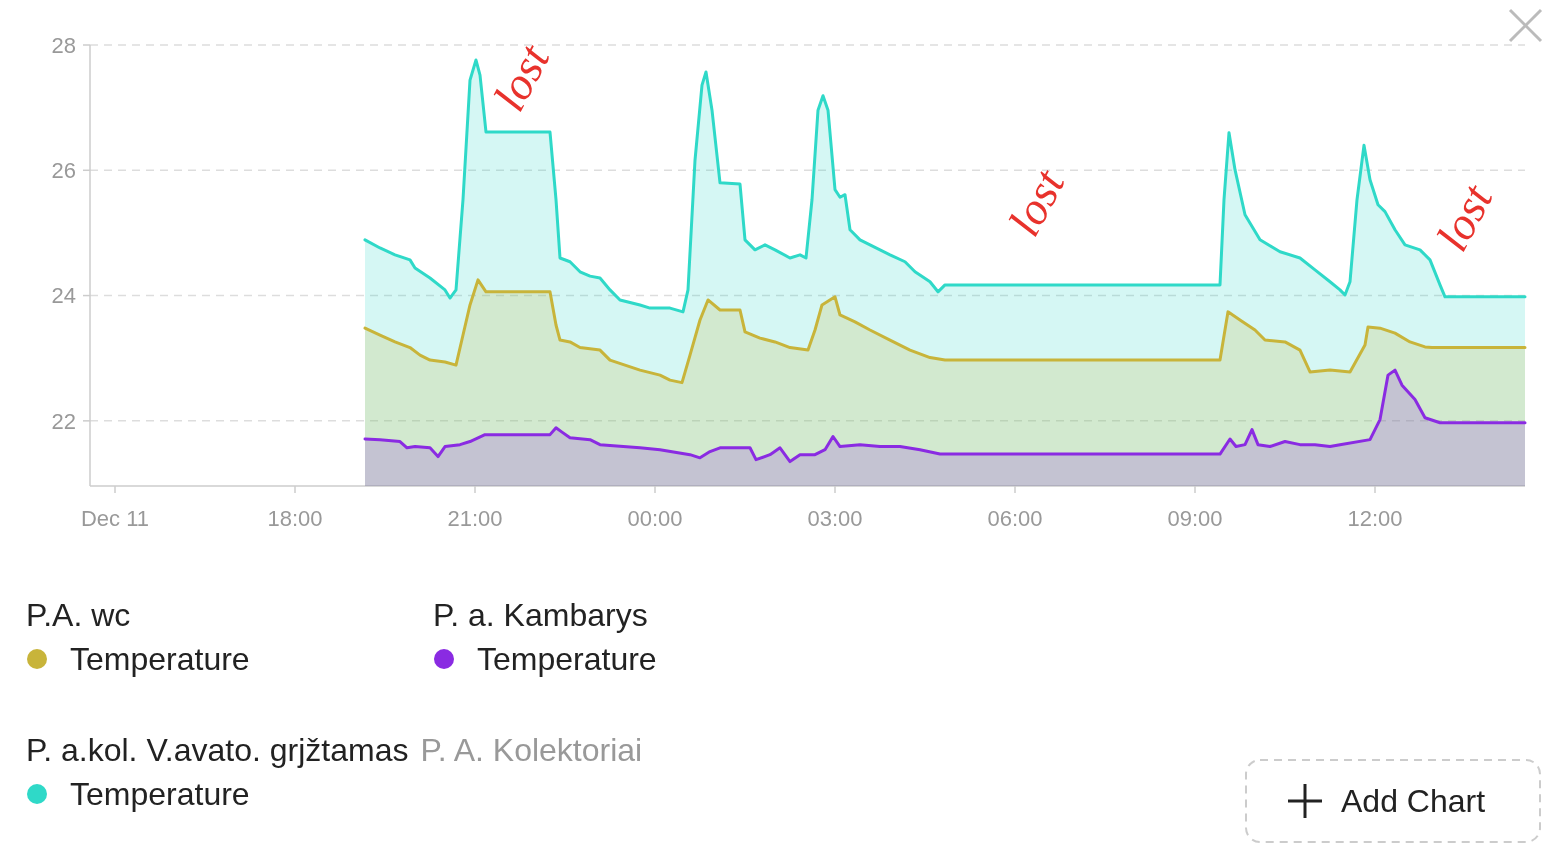 The width and height of the screenshot is (1560, 852). What do you see at coordinates (63, 45) in the screenshot?
I see `y-tick-label: 28` at bounding box center [63, 45].